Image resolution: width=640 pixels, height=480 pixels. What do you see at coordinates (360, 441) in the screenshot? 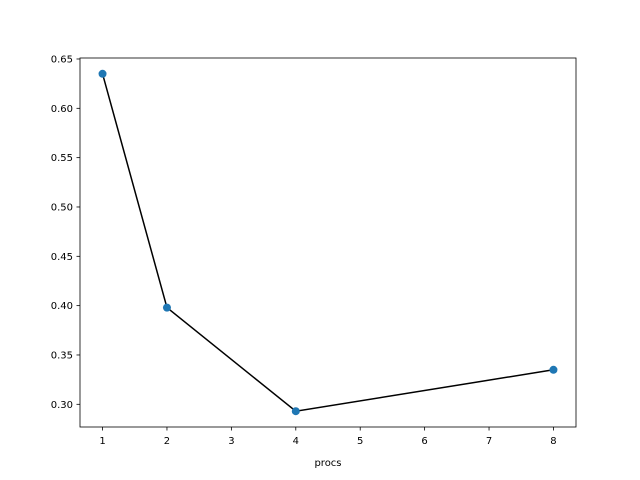
I see `x-tick-label: 5` at bounding box center [360, 441].